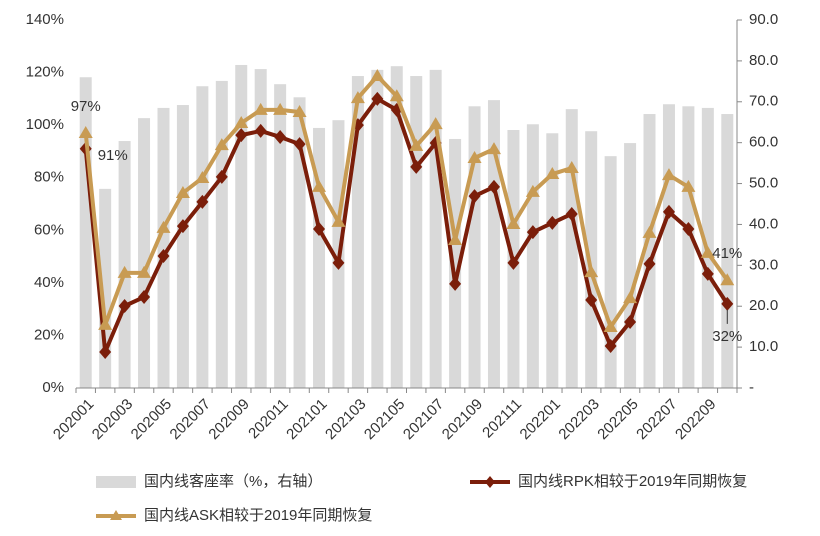 Image resolution: width=820 pixels, height=536 pixels. I want to click on legend-item: 国内线客座率（%，右轴）, so click(209, 481).